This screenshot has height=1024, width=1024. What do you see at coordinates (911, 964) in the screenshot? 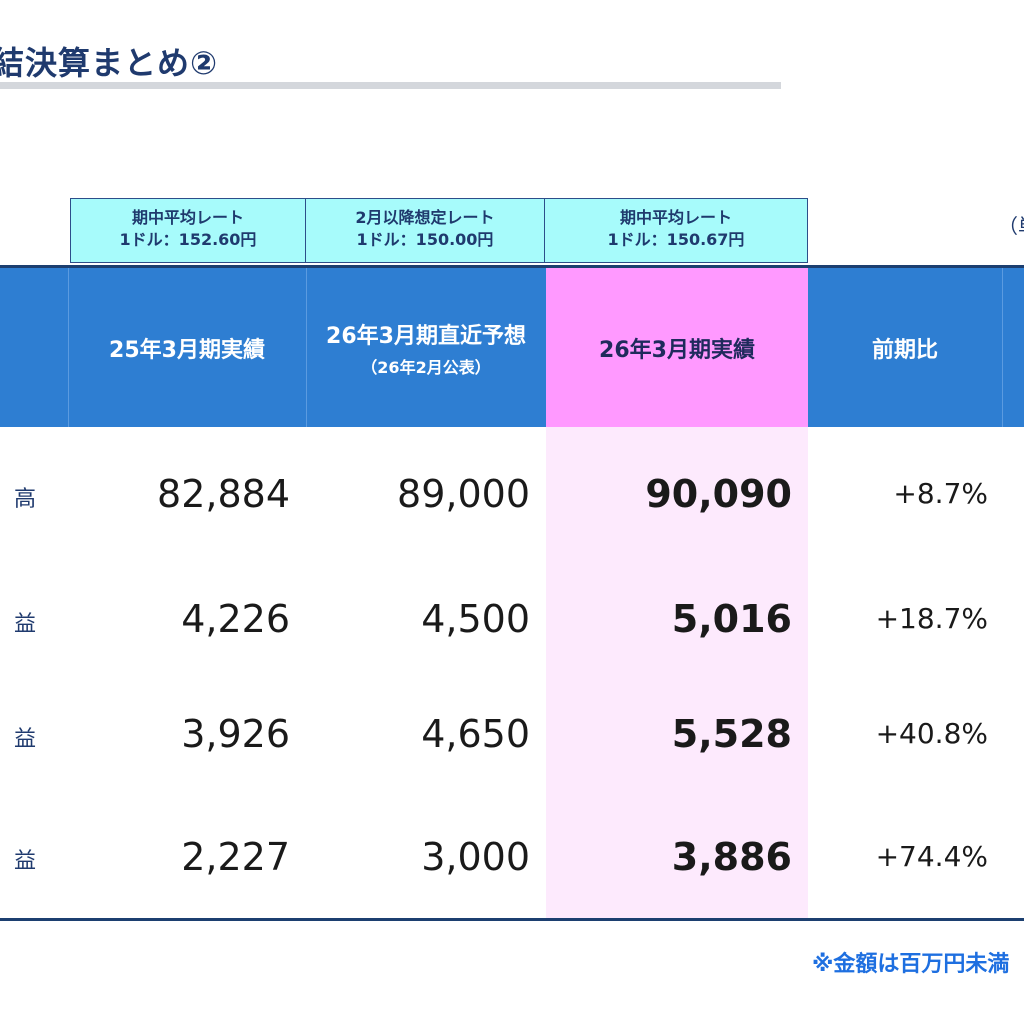
I see `footnote: ※金額は百万円未満` at bounding box center [911, 964].